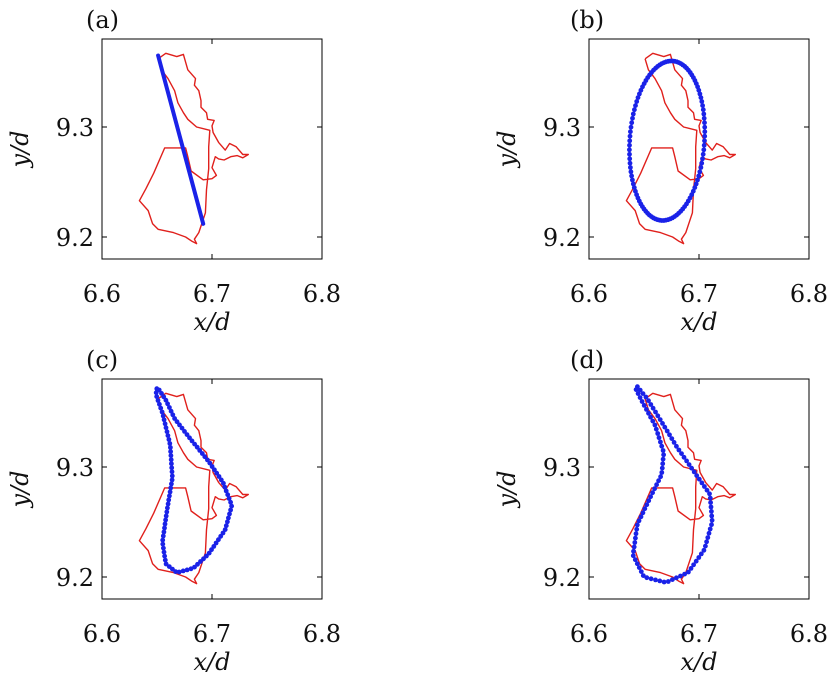  I want to click on x-tick-a-2: 6.8, so click(322, 294).